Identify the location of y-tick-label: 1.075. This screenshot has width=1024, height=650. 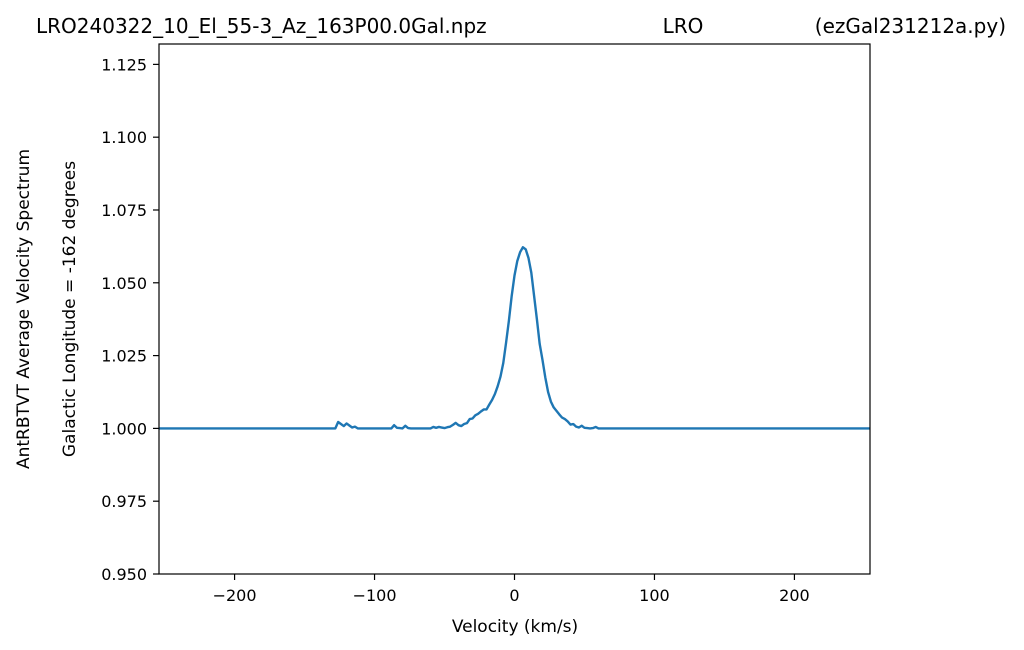
(124, 210).